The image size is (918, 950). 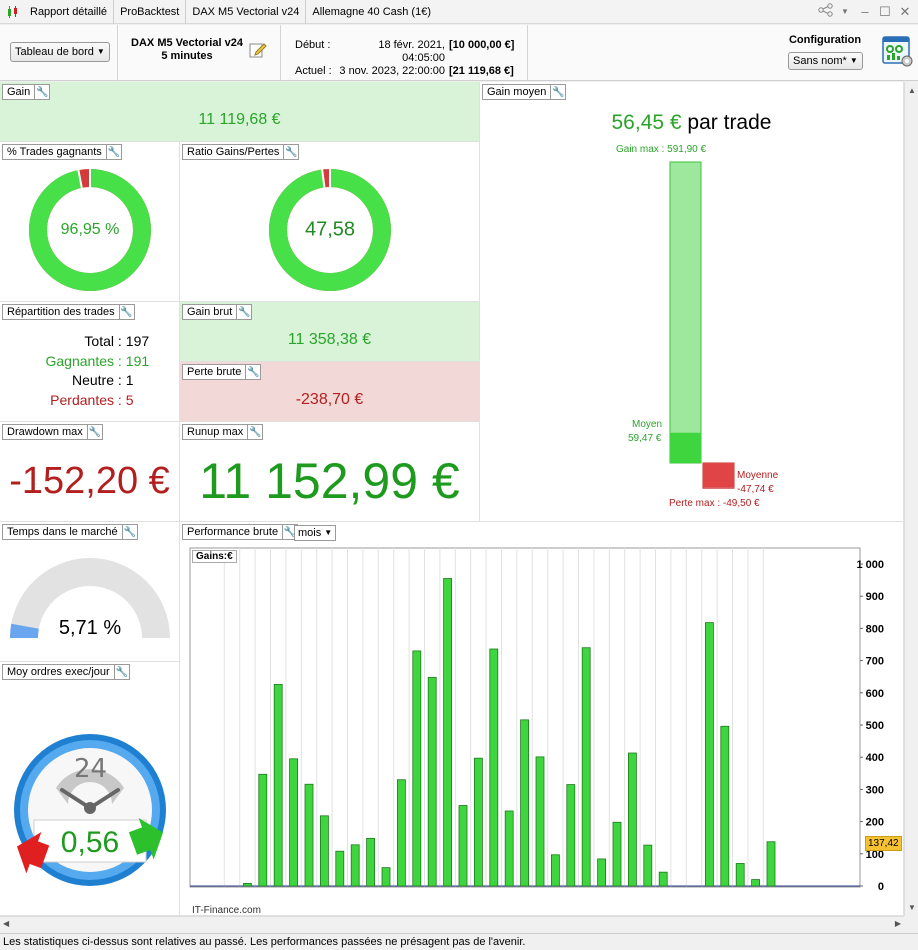 I want to click on scroll-up-icon: ▲, so click(x=912, y=90).